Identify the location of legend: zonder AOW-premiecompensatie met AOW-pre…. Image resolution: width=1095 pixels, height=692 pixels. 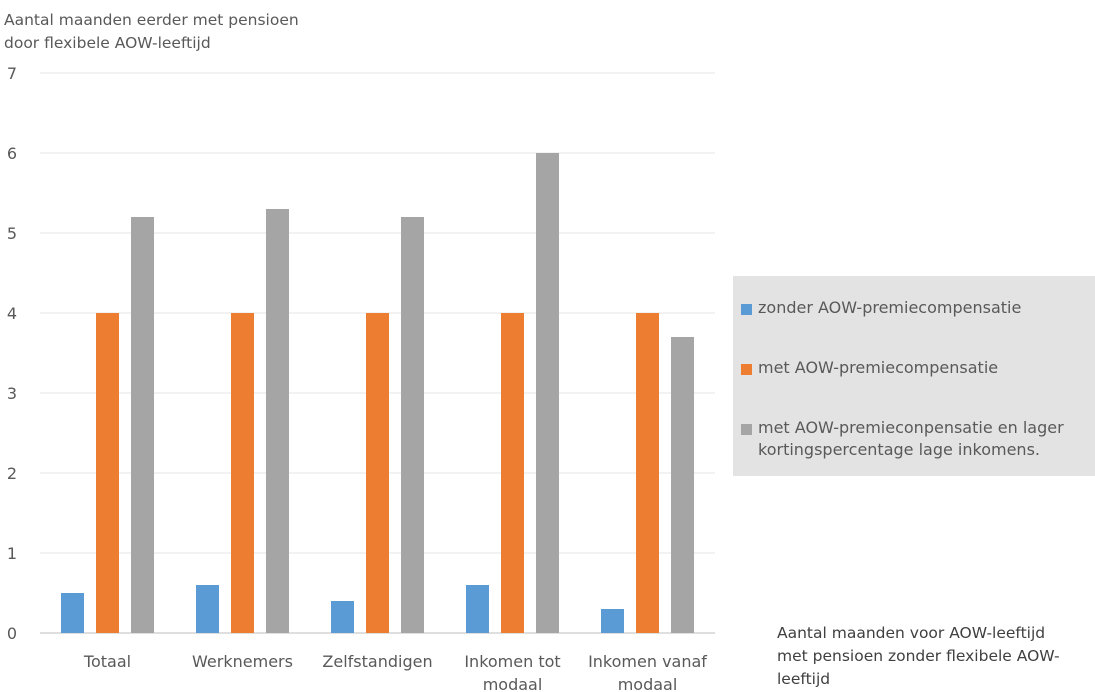
(914, 376).